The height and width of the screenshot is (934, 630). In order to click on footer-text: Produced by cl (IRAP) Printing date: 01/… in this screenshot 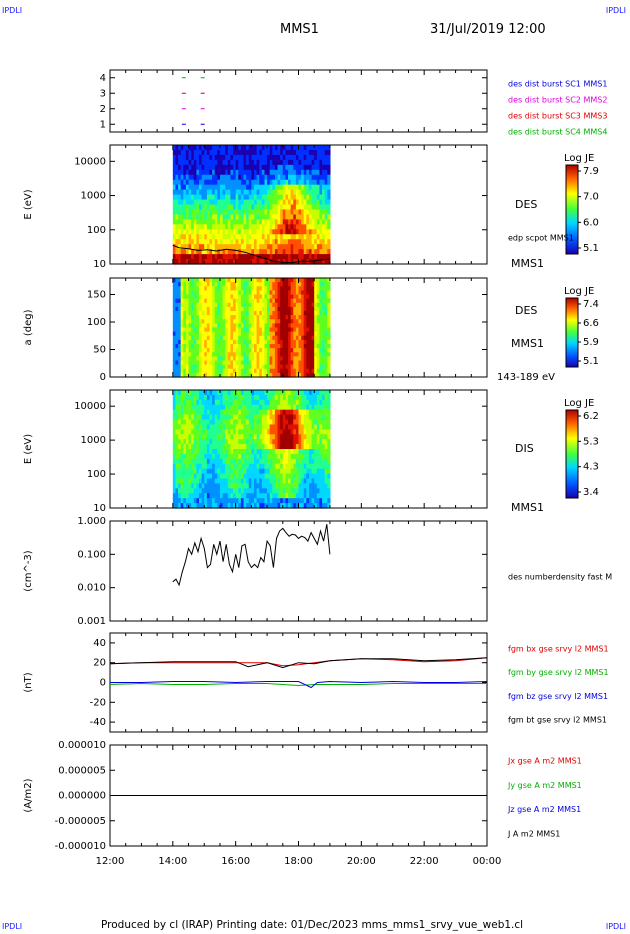, I will do `click(312, 925)`.